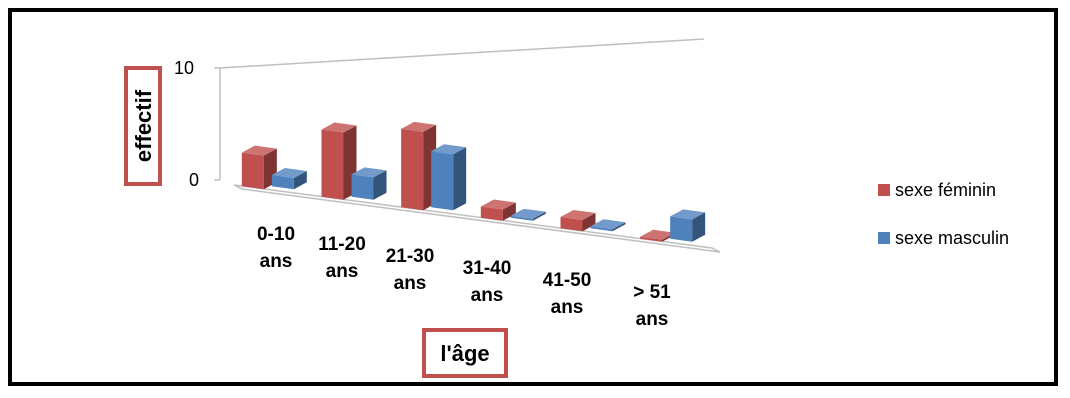 This screenshot has height=398, width=1070. What do you see at coordinates (477, 218) in the screenshot?
I see `chart-floor` at bounding box center [477, 218].